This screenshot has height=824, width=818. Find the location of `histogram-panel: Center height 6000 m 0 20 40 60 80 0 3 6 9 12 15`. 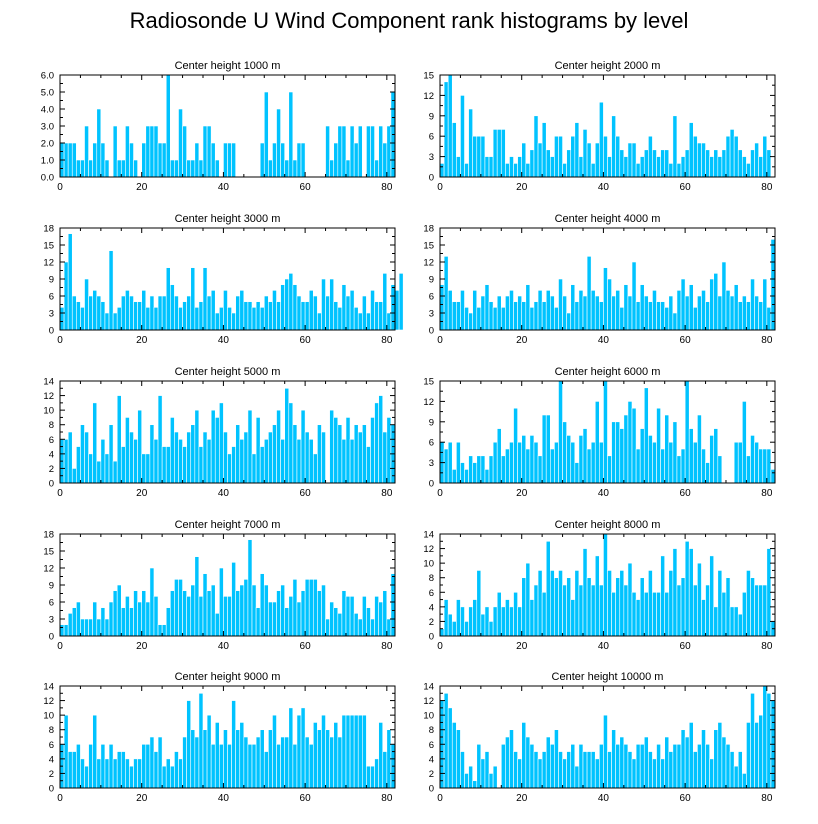

histogram-panel: Center height 6000 m 0 20 40 60 80 0 3 6 9 12 15 is located at coordinates (599, 432).